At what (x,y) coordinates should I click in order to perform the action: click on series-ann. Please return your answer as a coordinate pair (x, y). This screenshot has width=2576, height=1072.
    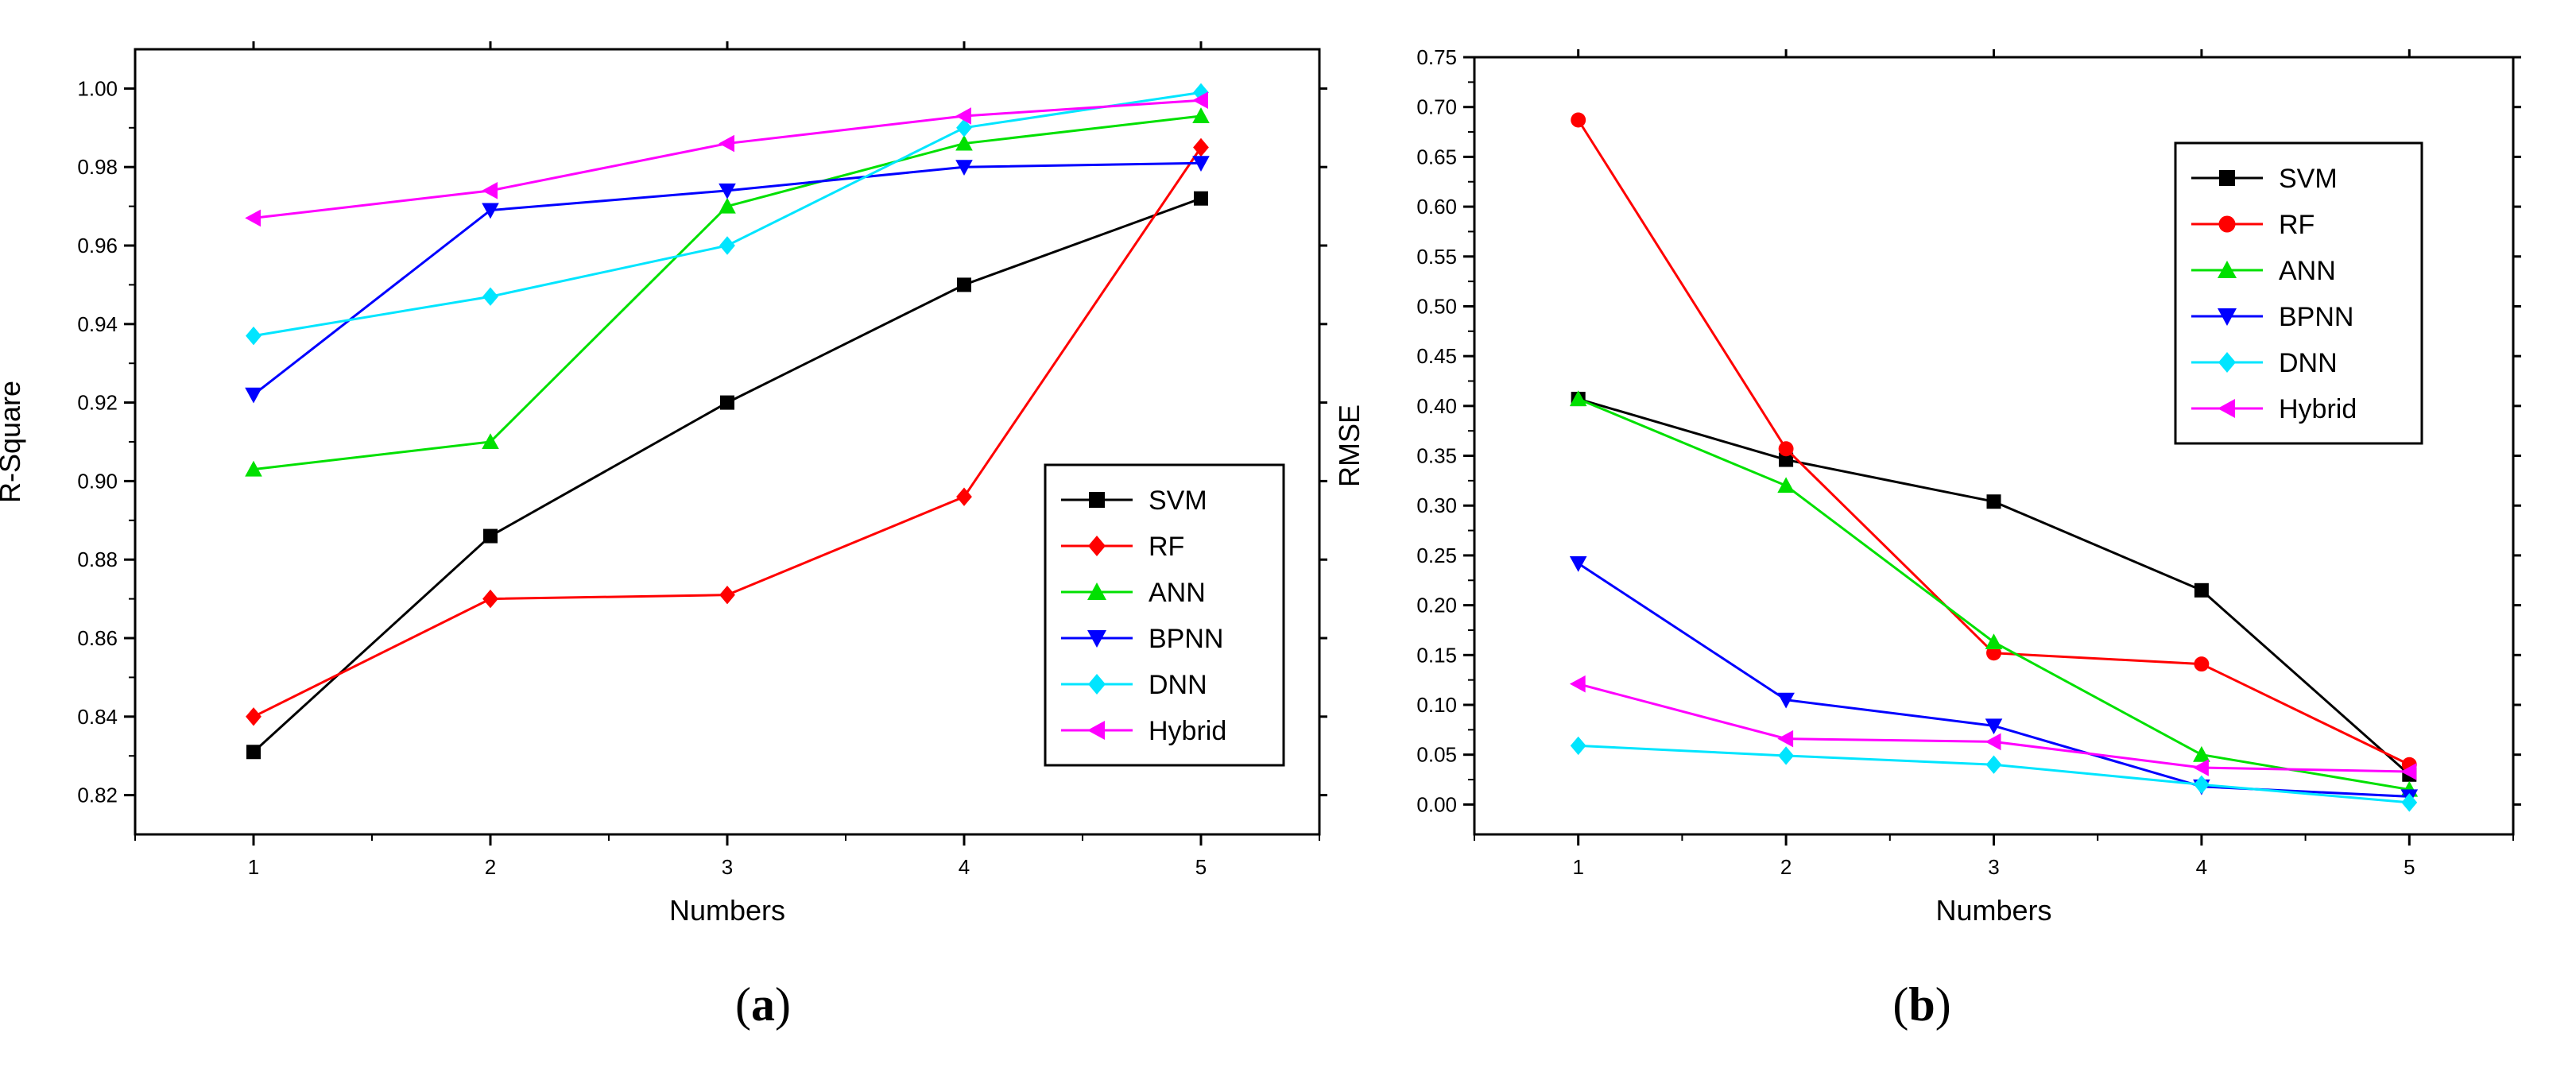
    Looking at the image, I should click on (1994, 593).